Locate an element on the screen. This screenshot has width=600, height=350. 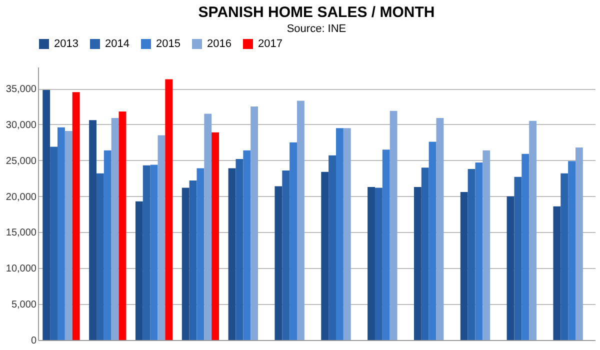
legend-label: 2017 is located at coordinates (270, 44).